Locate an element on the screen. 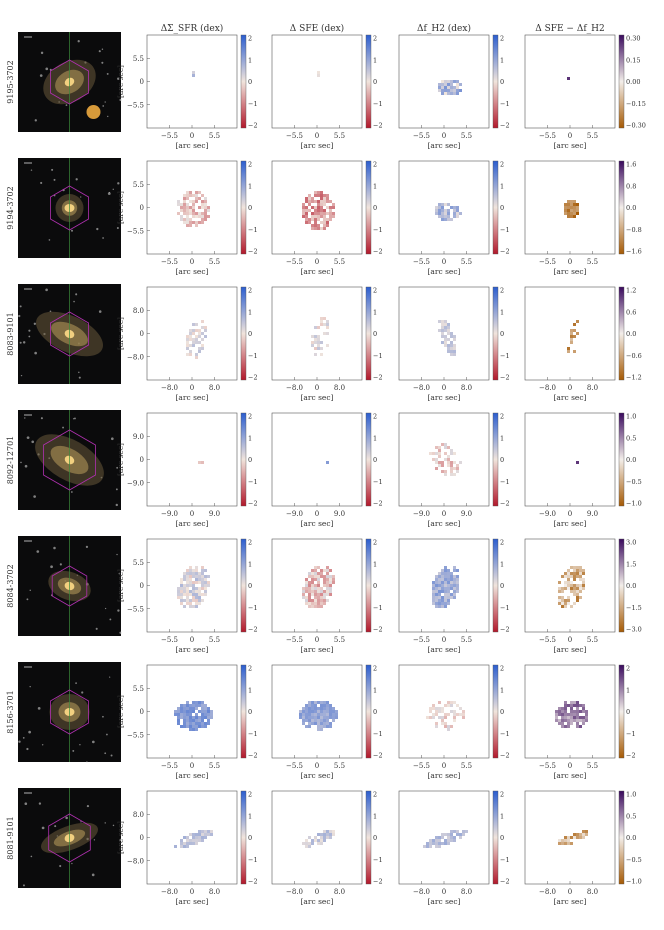  x-tick-label: −5.5 is located at coordinates (169, 262).